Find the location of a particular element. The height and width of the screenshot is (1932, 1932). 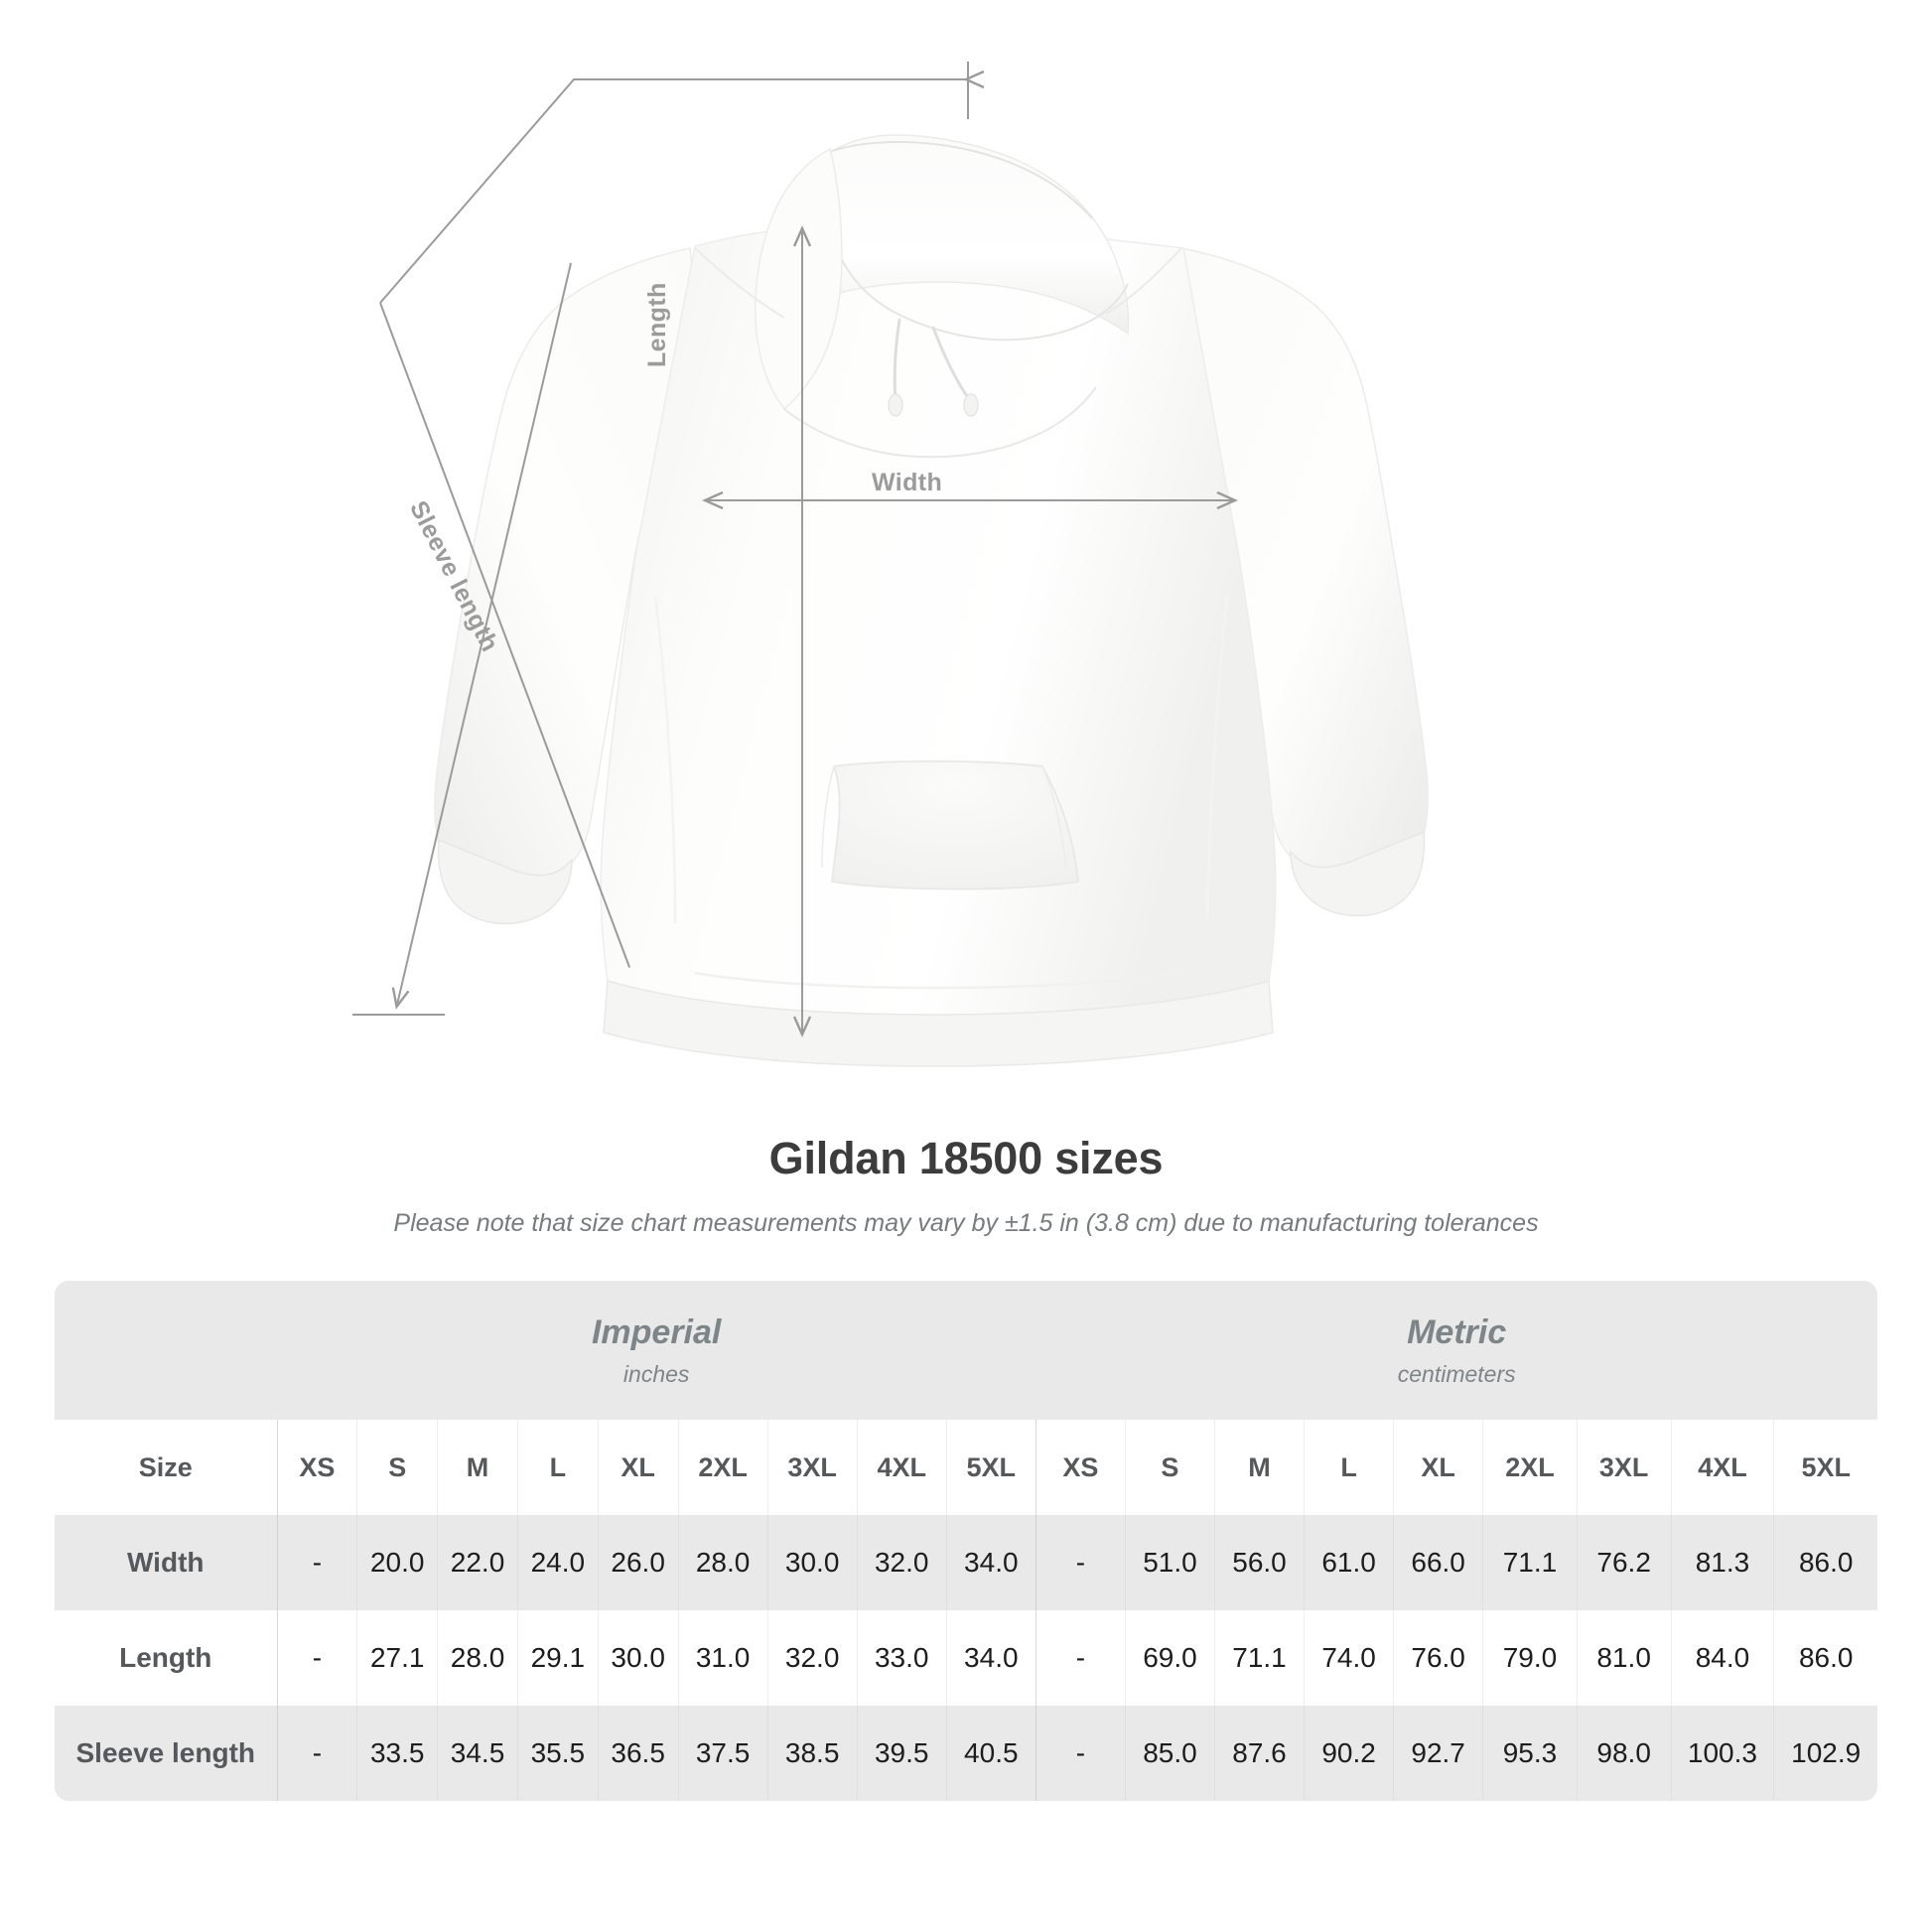

cell-width-imperial-2xl: 28.0 is located at coordinates (723, 1563).